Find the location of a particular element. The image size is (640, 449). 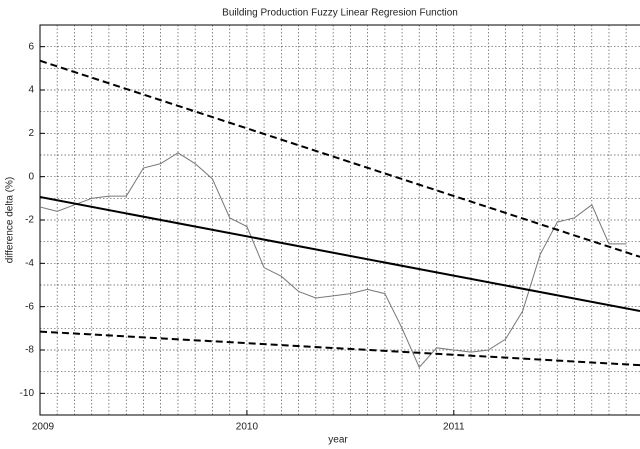

x-tick-label: 2011 is located at coordinates (454, 427).